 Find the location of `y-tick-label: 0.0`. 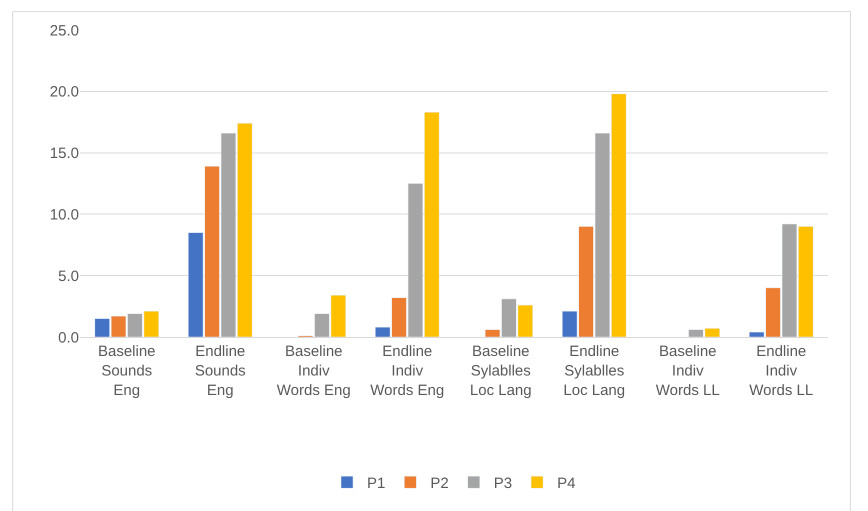

y-tick-label: 0.0 is located at coordinates (68, 337).